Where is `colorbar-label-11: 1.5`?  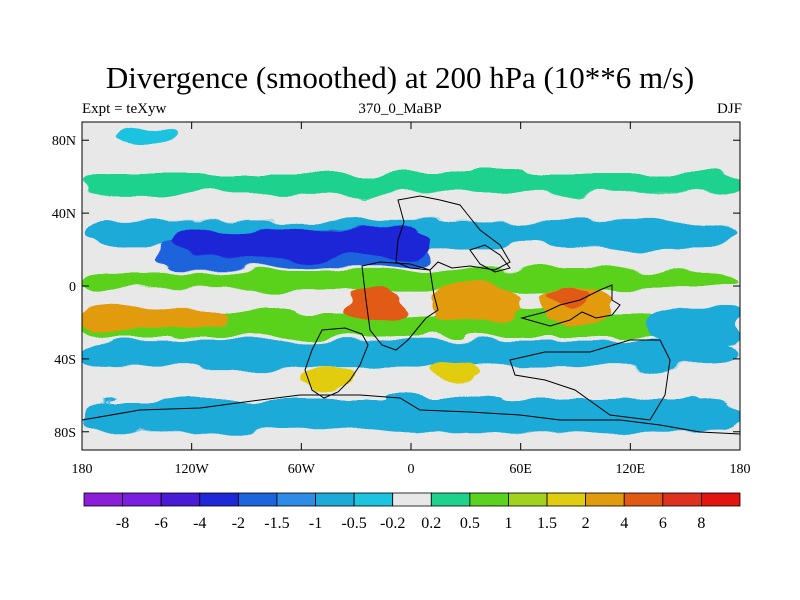 colorbar-label-11: 1.5 is located at coordinates (547, 523).